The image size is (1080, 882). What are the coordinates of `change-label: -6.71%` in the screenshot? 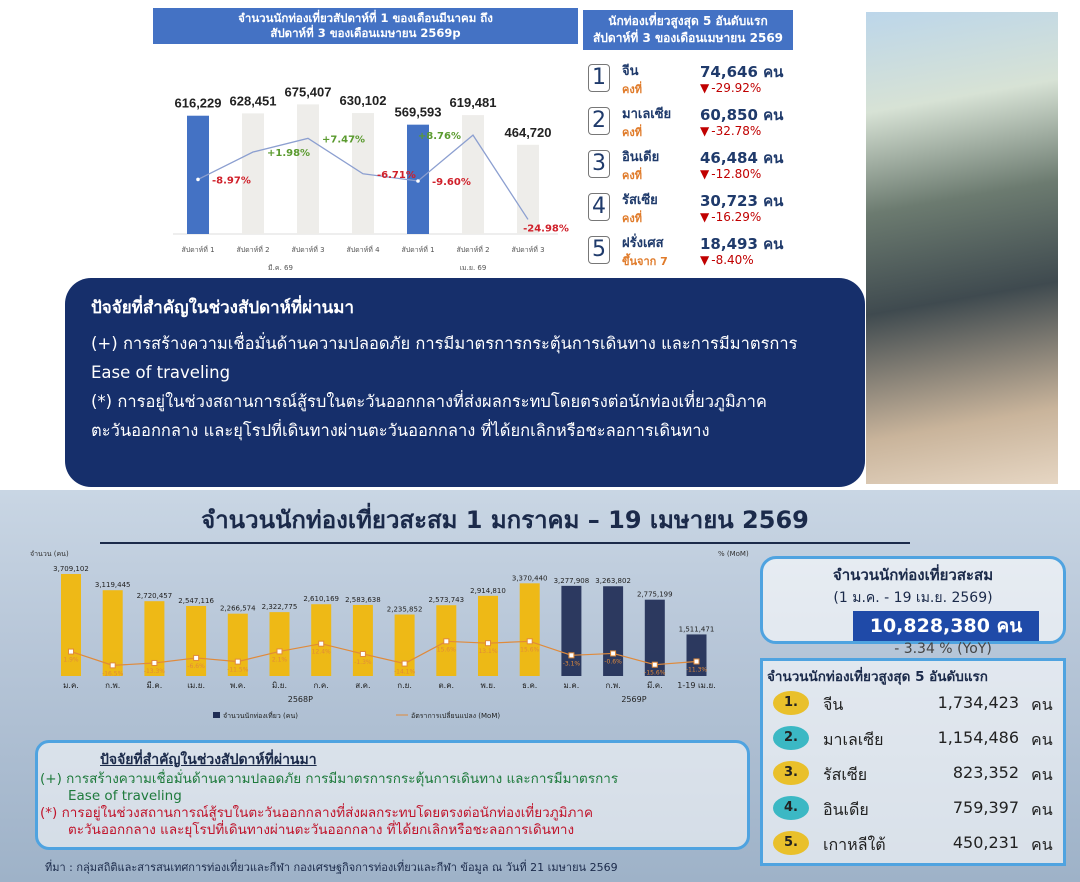 It's located at (396, 175).